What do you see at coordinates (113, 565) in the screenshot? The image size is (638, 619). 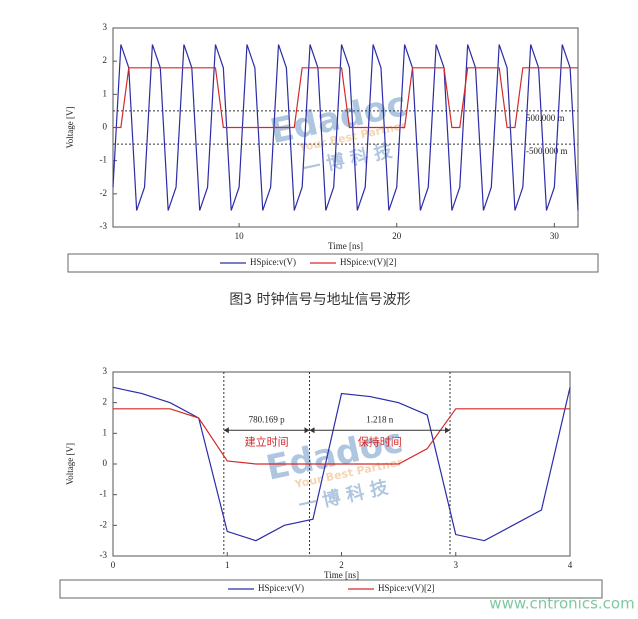 I see `x-tick-label: 0` at bounding box center [113, 565].